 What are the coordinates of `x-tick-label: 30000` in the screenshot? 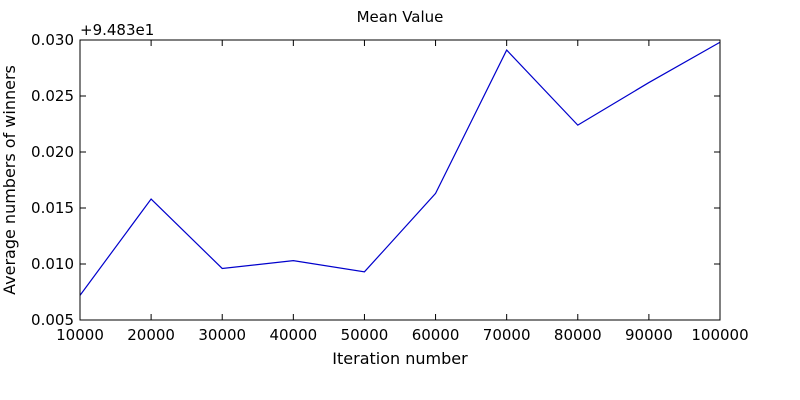 It's located at (222, 335).